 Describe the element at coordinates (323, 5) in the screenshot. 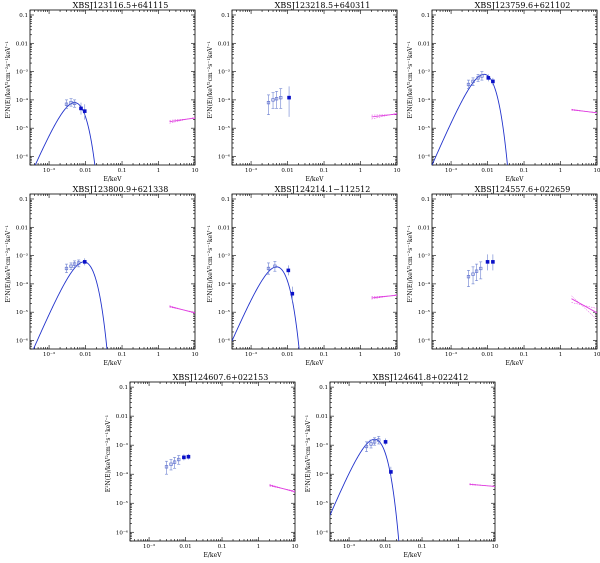

I see `chart-title: XBSJ123218.5+640311` at that location.